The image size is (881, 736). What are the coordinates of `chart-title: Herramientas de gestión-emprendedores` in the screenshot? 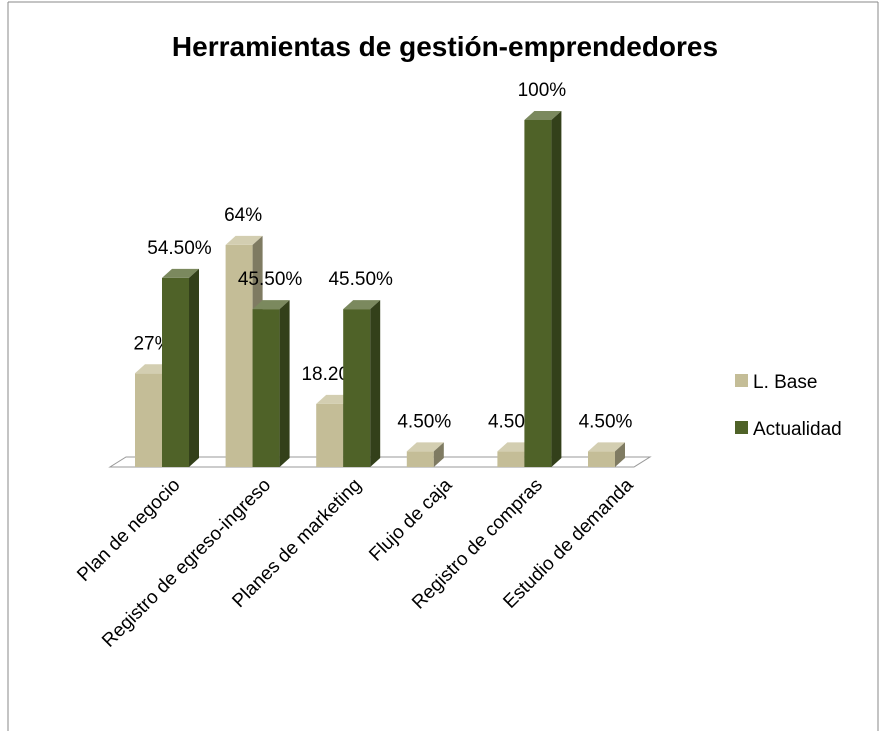 It's located at (445, 46).